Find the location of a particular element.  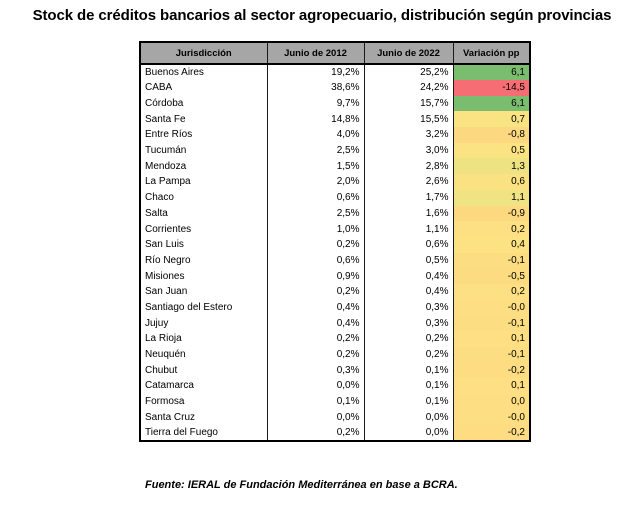

june-2022-cell: 2,8% is located at coordinates (408, 166).